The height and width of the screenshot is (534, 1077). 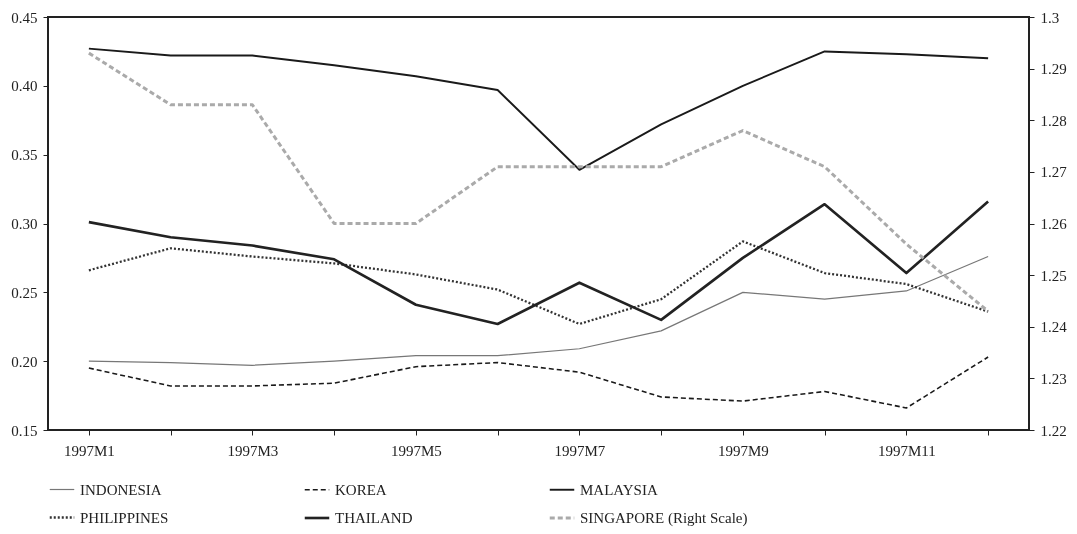 I want to click on x-tick-label: 1997M7, so click(x=580, y=450).